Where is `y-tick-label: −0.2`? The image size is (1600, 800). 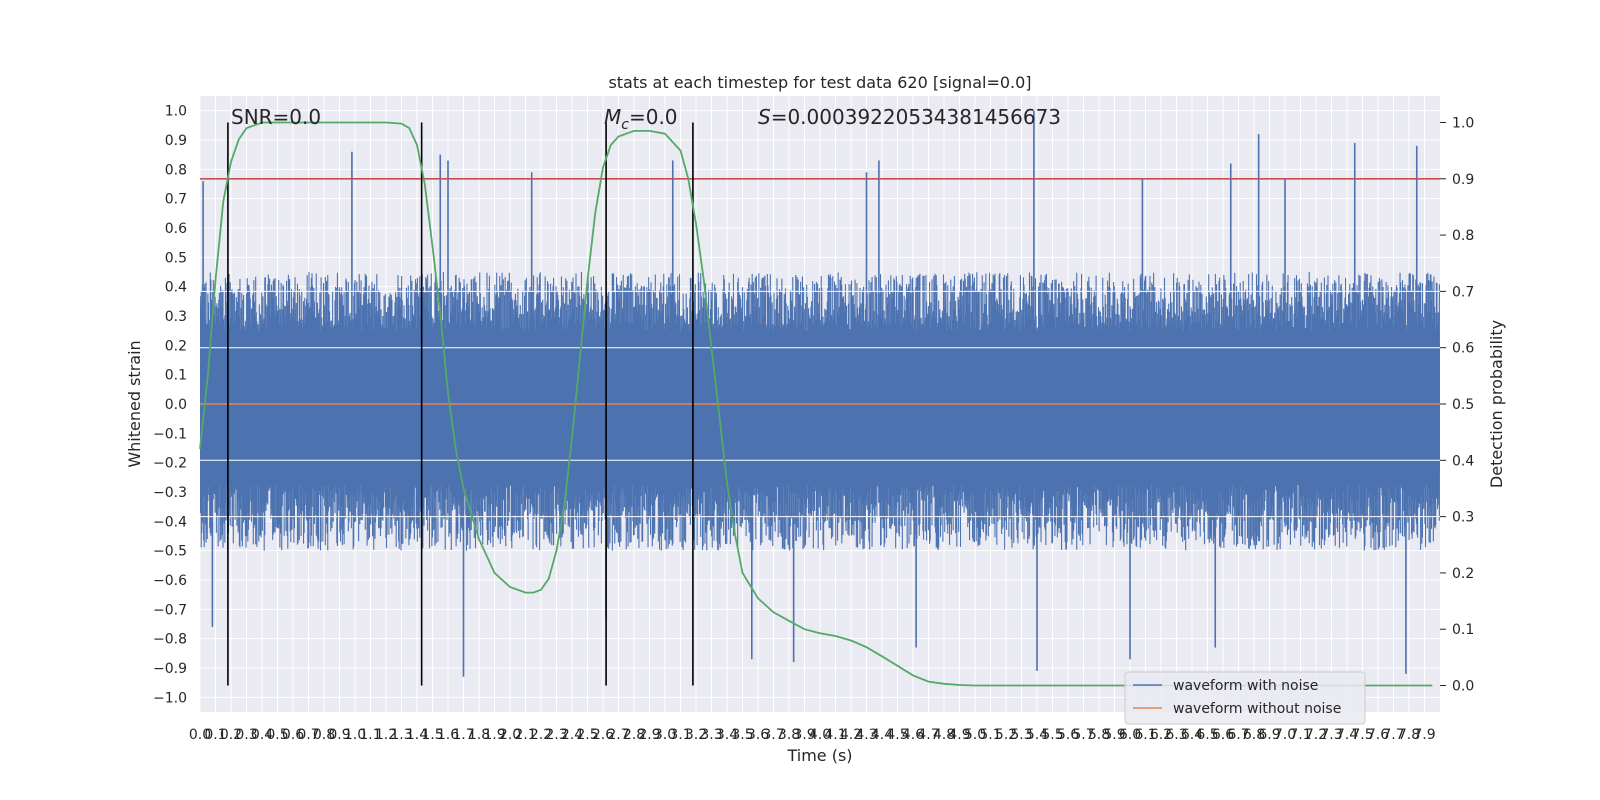
y-tick-label: −0.2 is located at coordinates (170, 464).